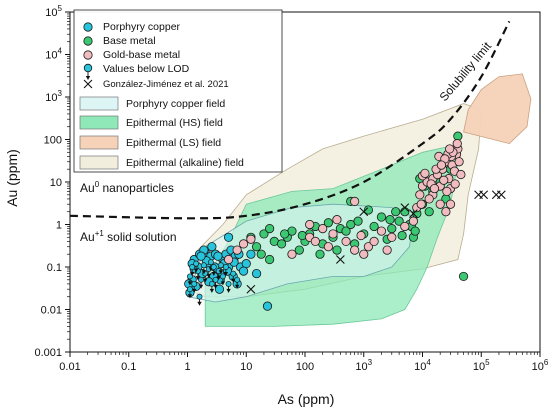  I want to click on x-tick-label: 1, so click(187, 367).